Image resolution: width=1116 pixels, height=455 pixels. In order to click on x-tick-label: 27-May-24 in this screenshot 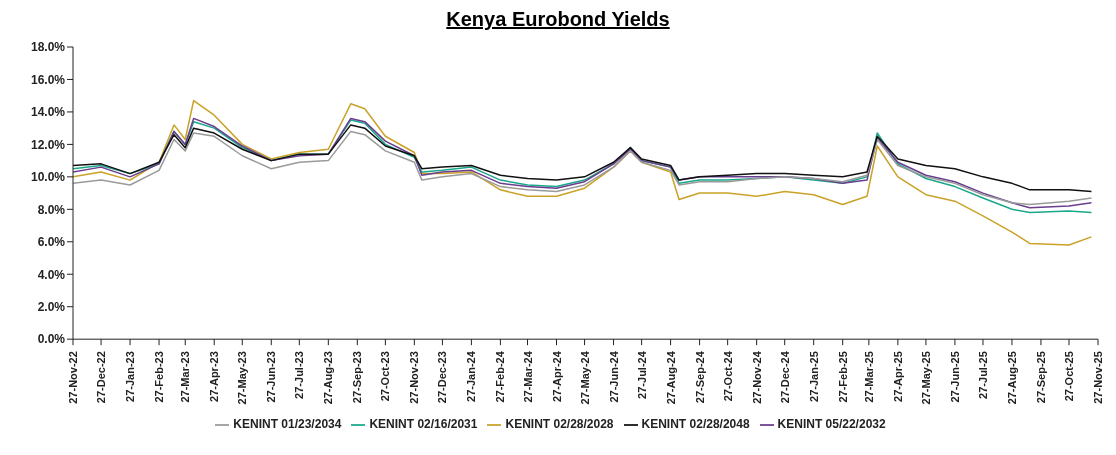, I will do `click(584, 377)`.